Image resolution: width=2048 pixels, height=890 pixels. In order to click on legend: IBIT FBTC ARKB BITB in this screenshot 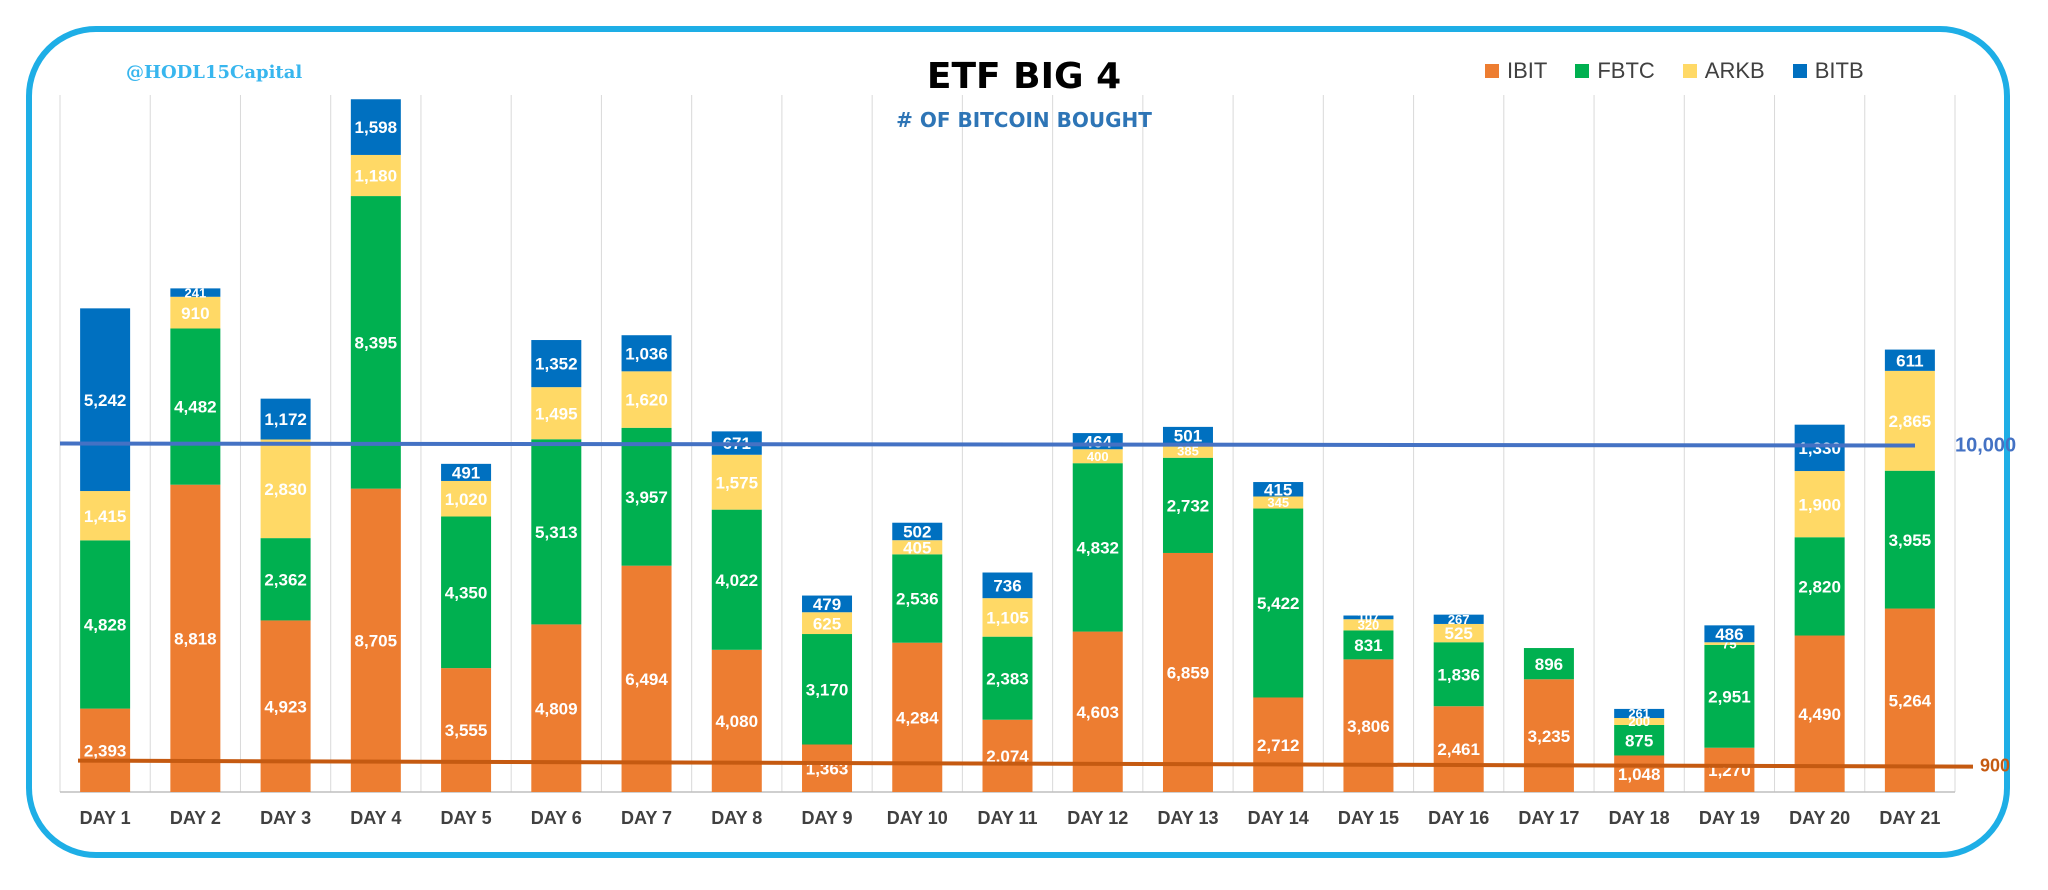, I will do `click(1674, 71)`.